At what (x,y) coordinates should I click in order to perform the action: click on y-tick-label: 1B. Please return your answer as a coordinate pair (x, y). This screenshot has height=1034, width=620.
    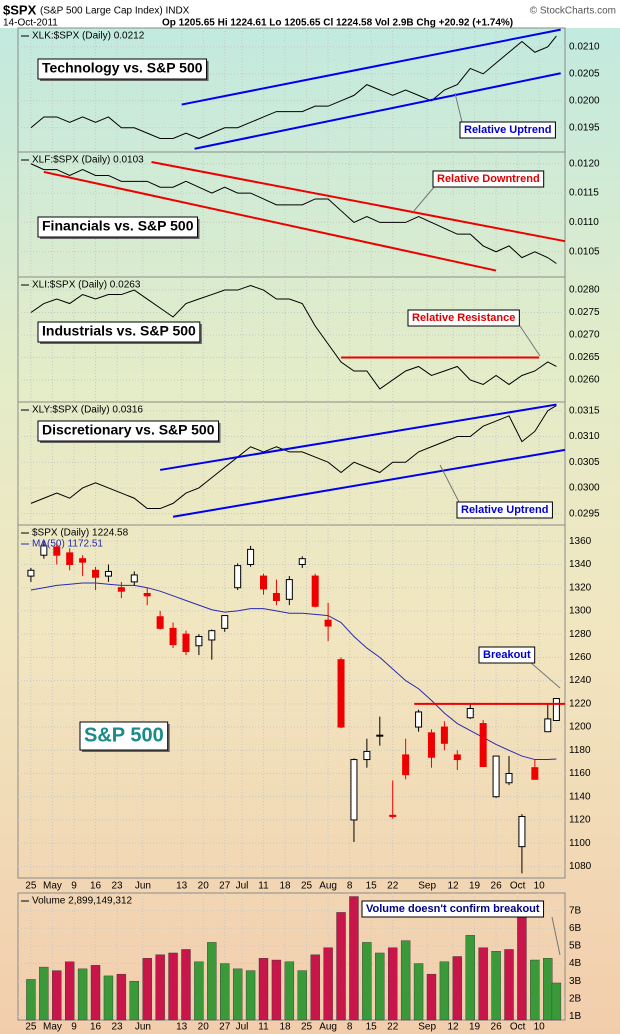
    Looking at the image, I should click on (575, 1016).